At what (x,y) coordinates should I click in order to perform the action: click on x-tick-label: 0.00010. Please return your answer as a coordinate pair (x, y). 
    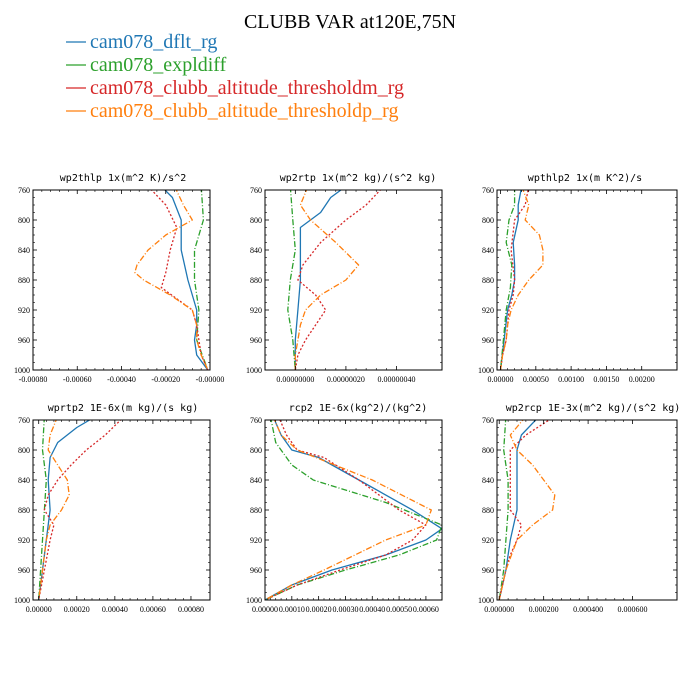
    Looking at the image, I should click on (292, 609).